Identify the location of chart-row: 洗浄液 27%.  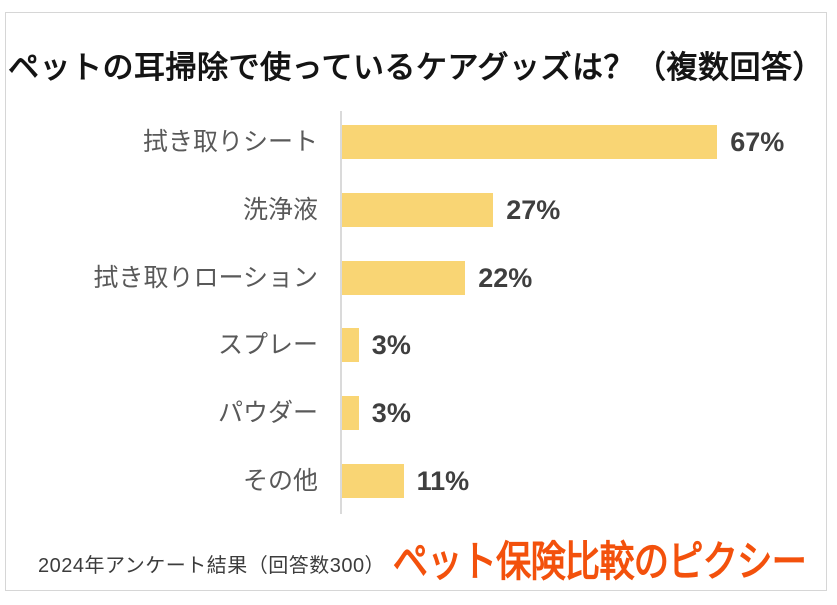
(416, 209).